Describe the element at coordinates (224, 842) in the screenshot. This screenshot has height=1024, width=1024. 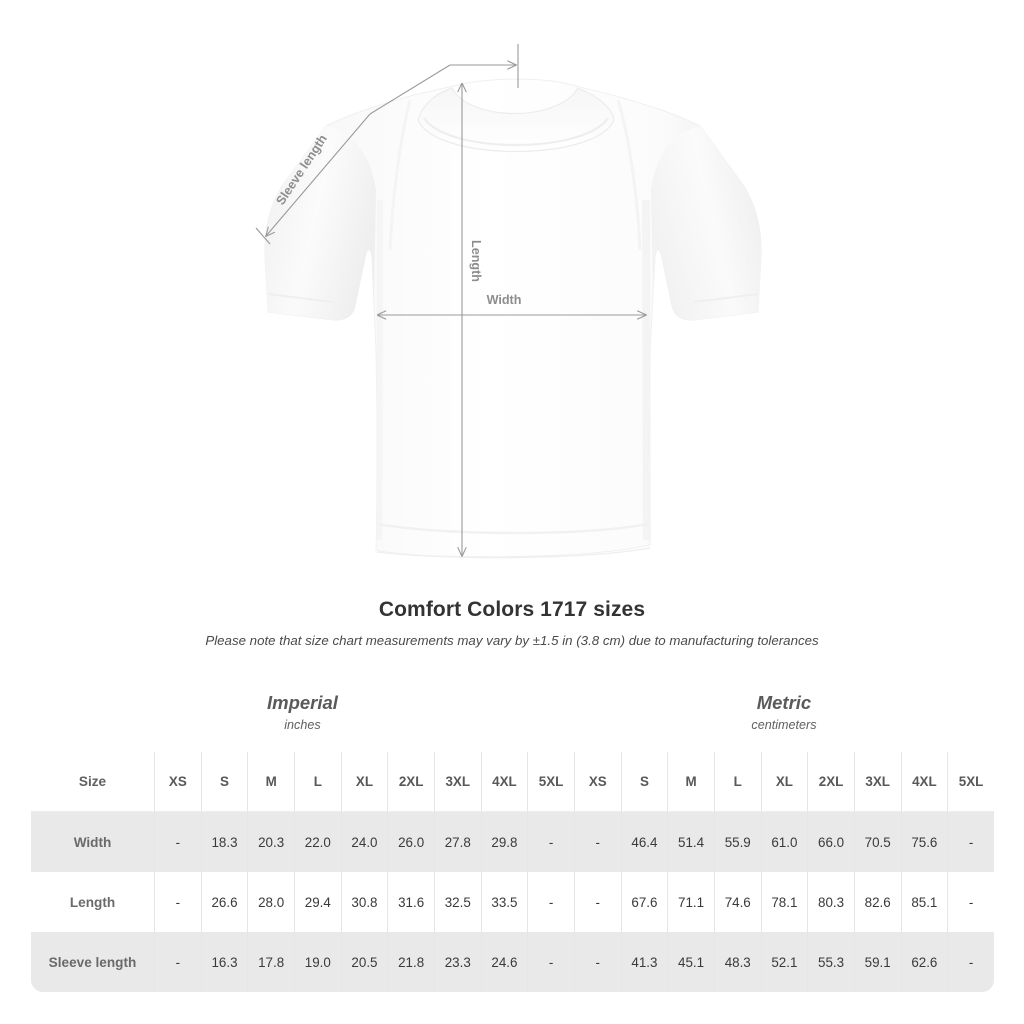
I see `cell-width-imperial-s: 18.3` at that location.